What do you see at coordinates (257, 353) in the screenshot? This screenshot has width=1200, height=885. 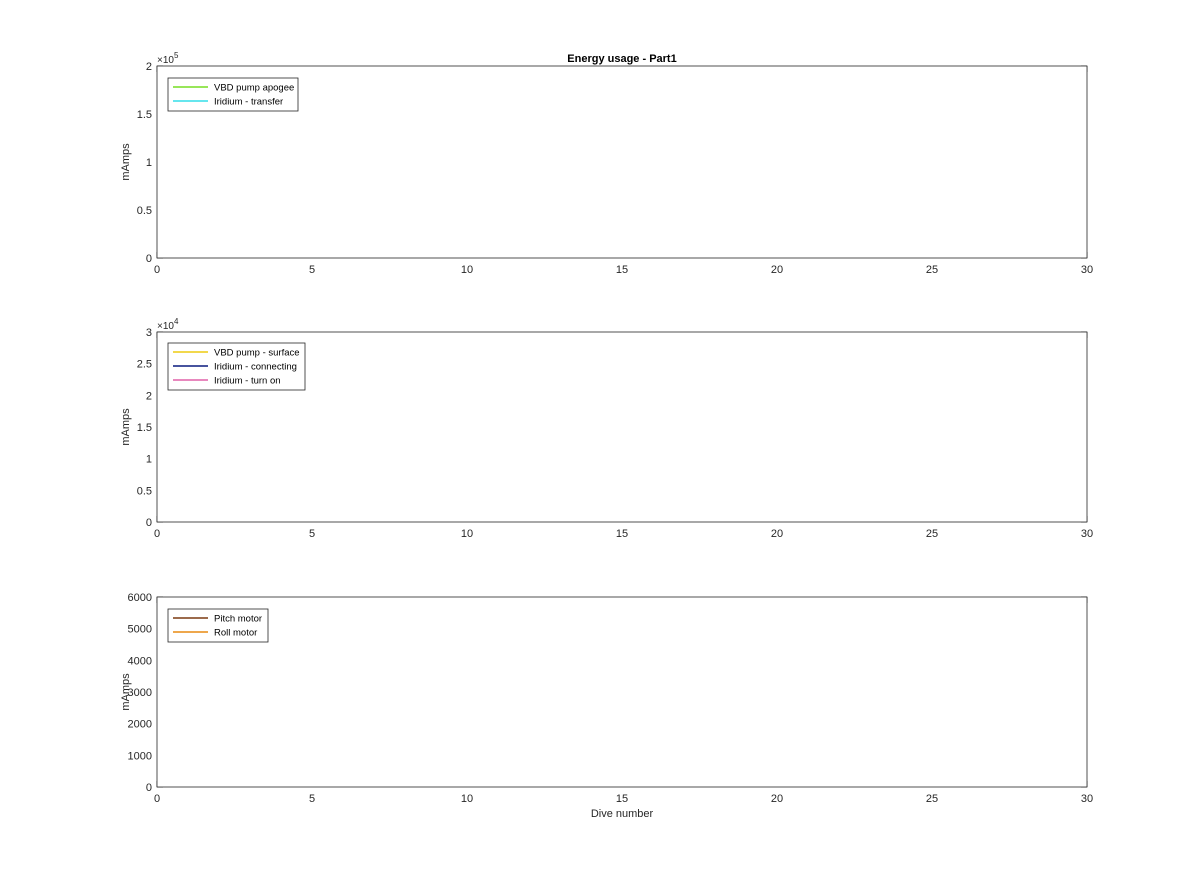 I see `legend-entry: VBD pump - surface` at bounding box center [257, 353].